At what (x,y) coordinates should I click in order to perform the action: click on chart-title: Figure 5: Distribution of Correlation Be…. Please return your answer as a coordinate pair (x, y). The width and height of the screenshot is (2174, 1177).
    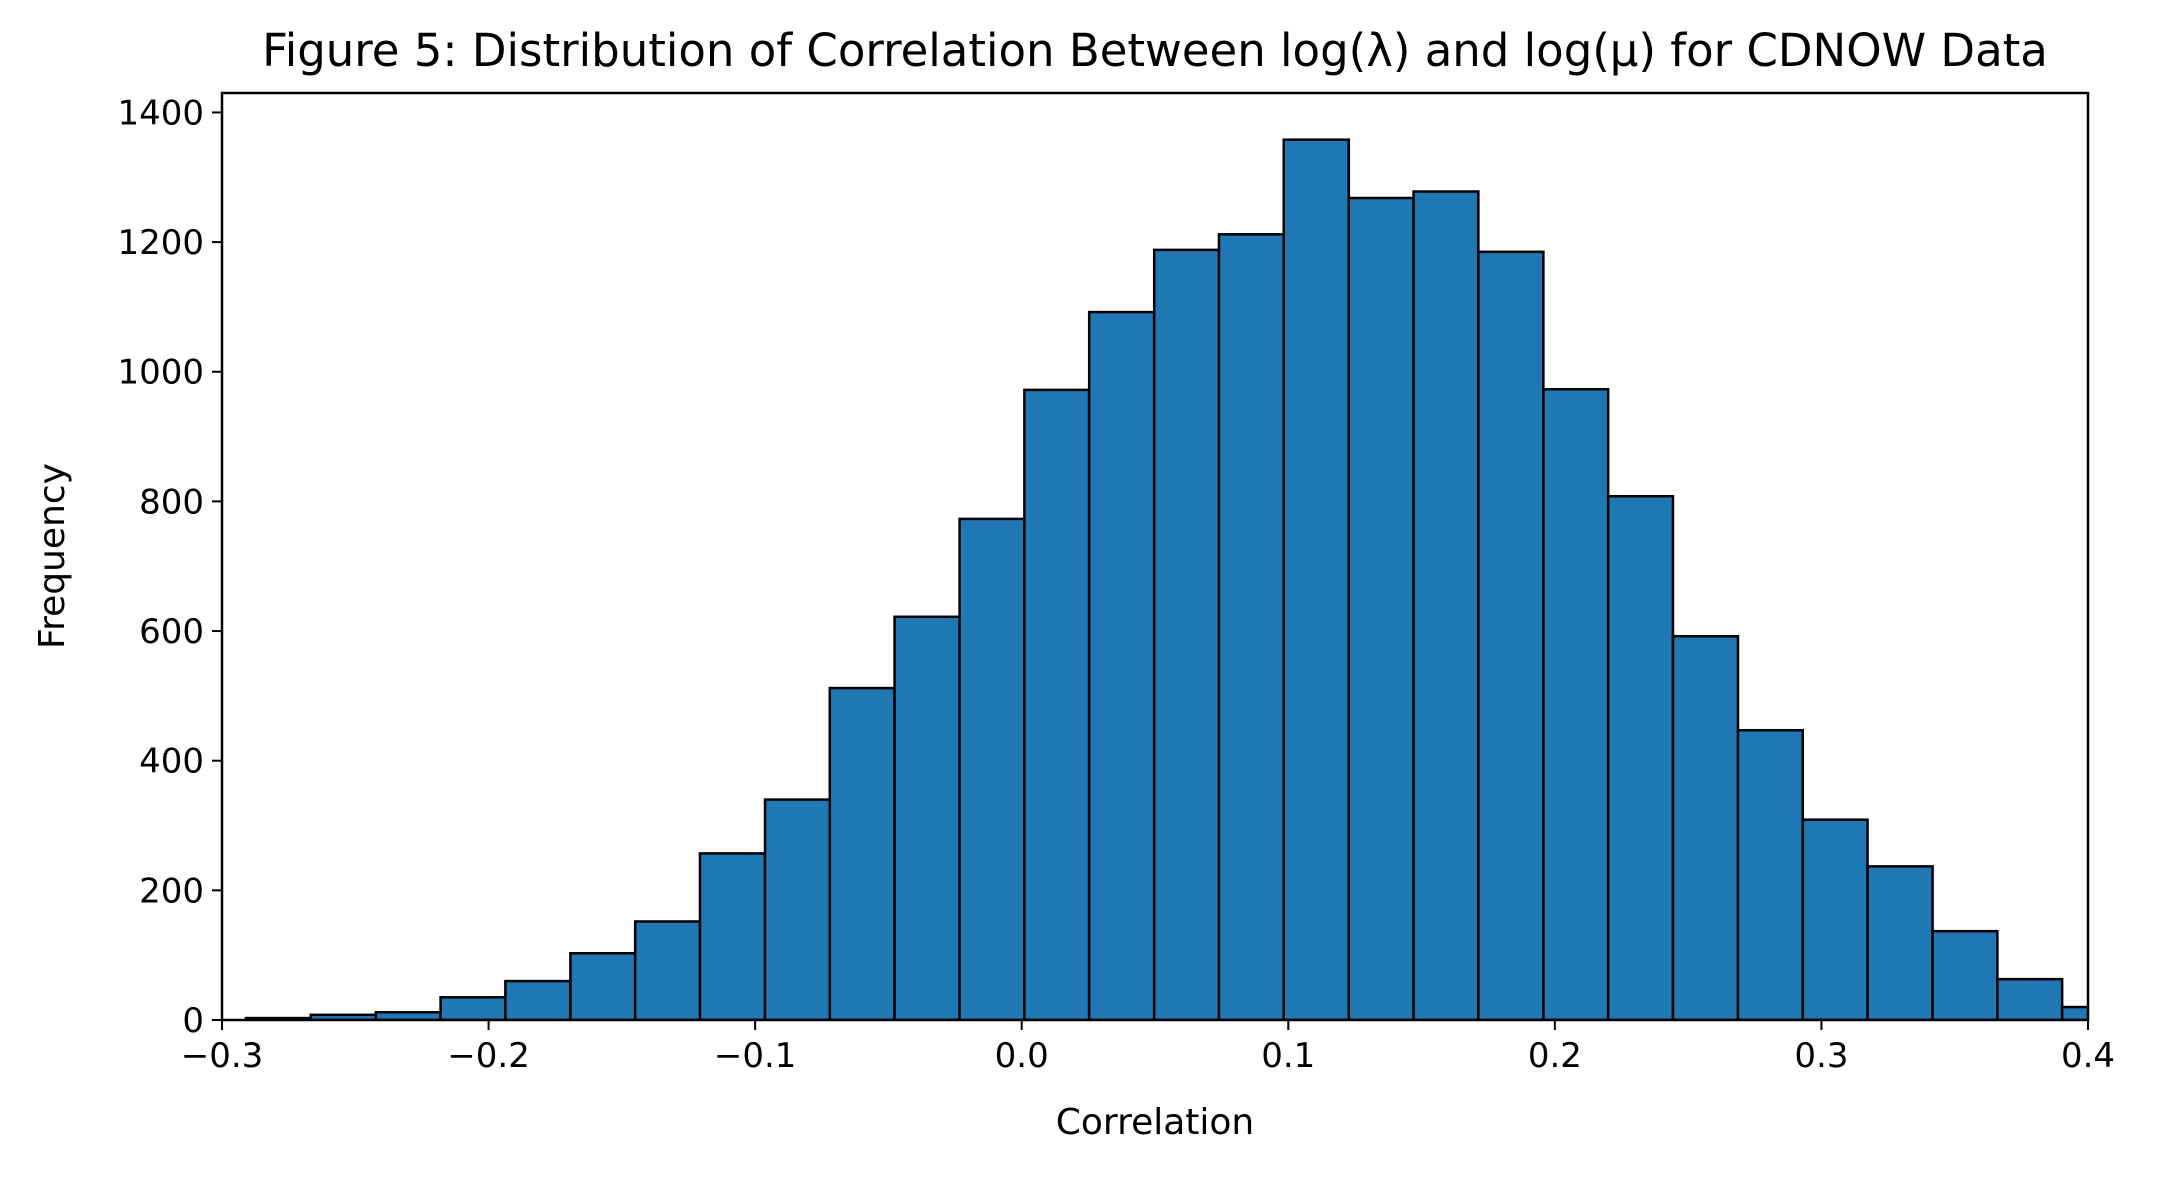
    Looking at the image, I should click on (1155, 50).